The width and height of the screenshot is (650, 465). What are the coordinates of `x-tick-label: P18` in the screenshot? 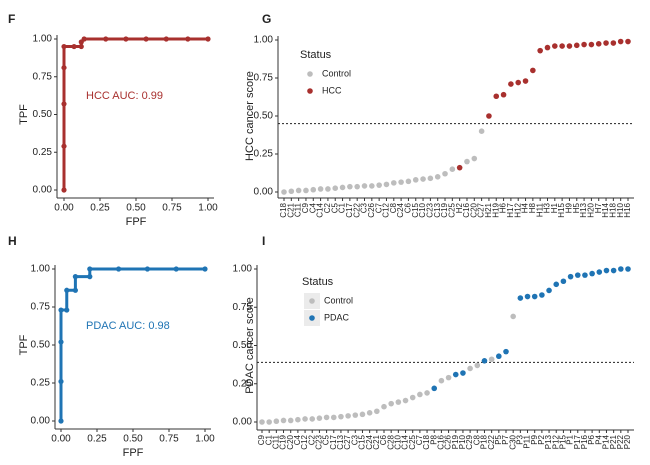 It's located at (484, 441).